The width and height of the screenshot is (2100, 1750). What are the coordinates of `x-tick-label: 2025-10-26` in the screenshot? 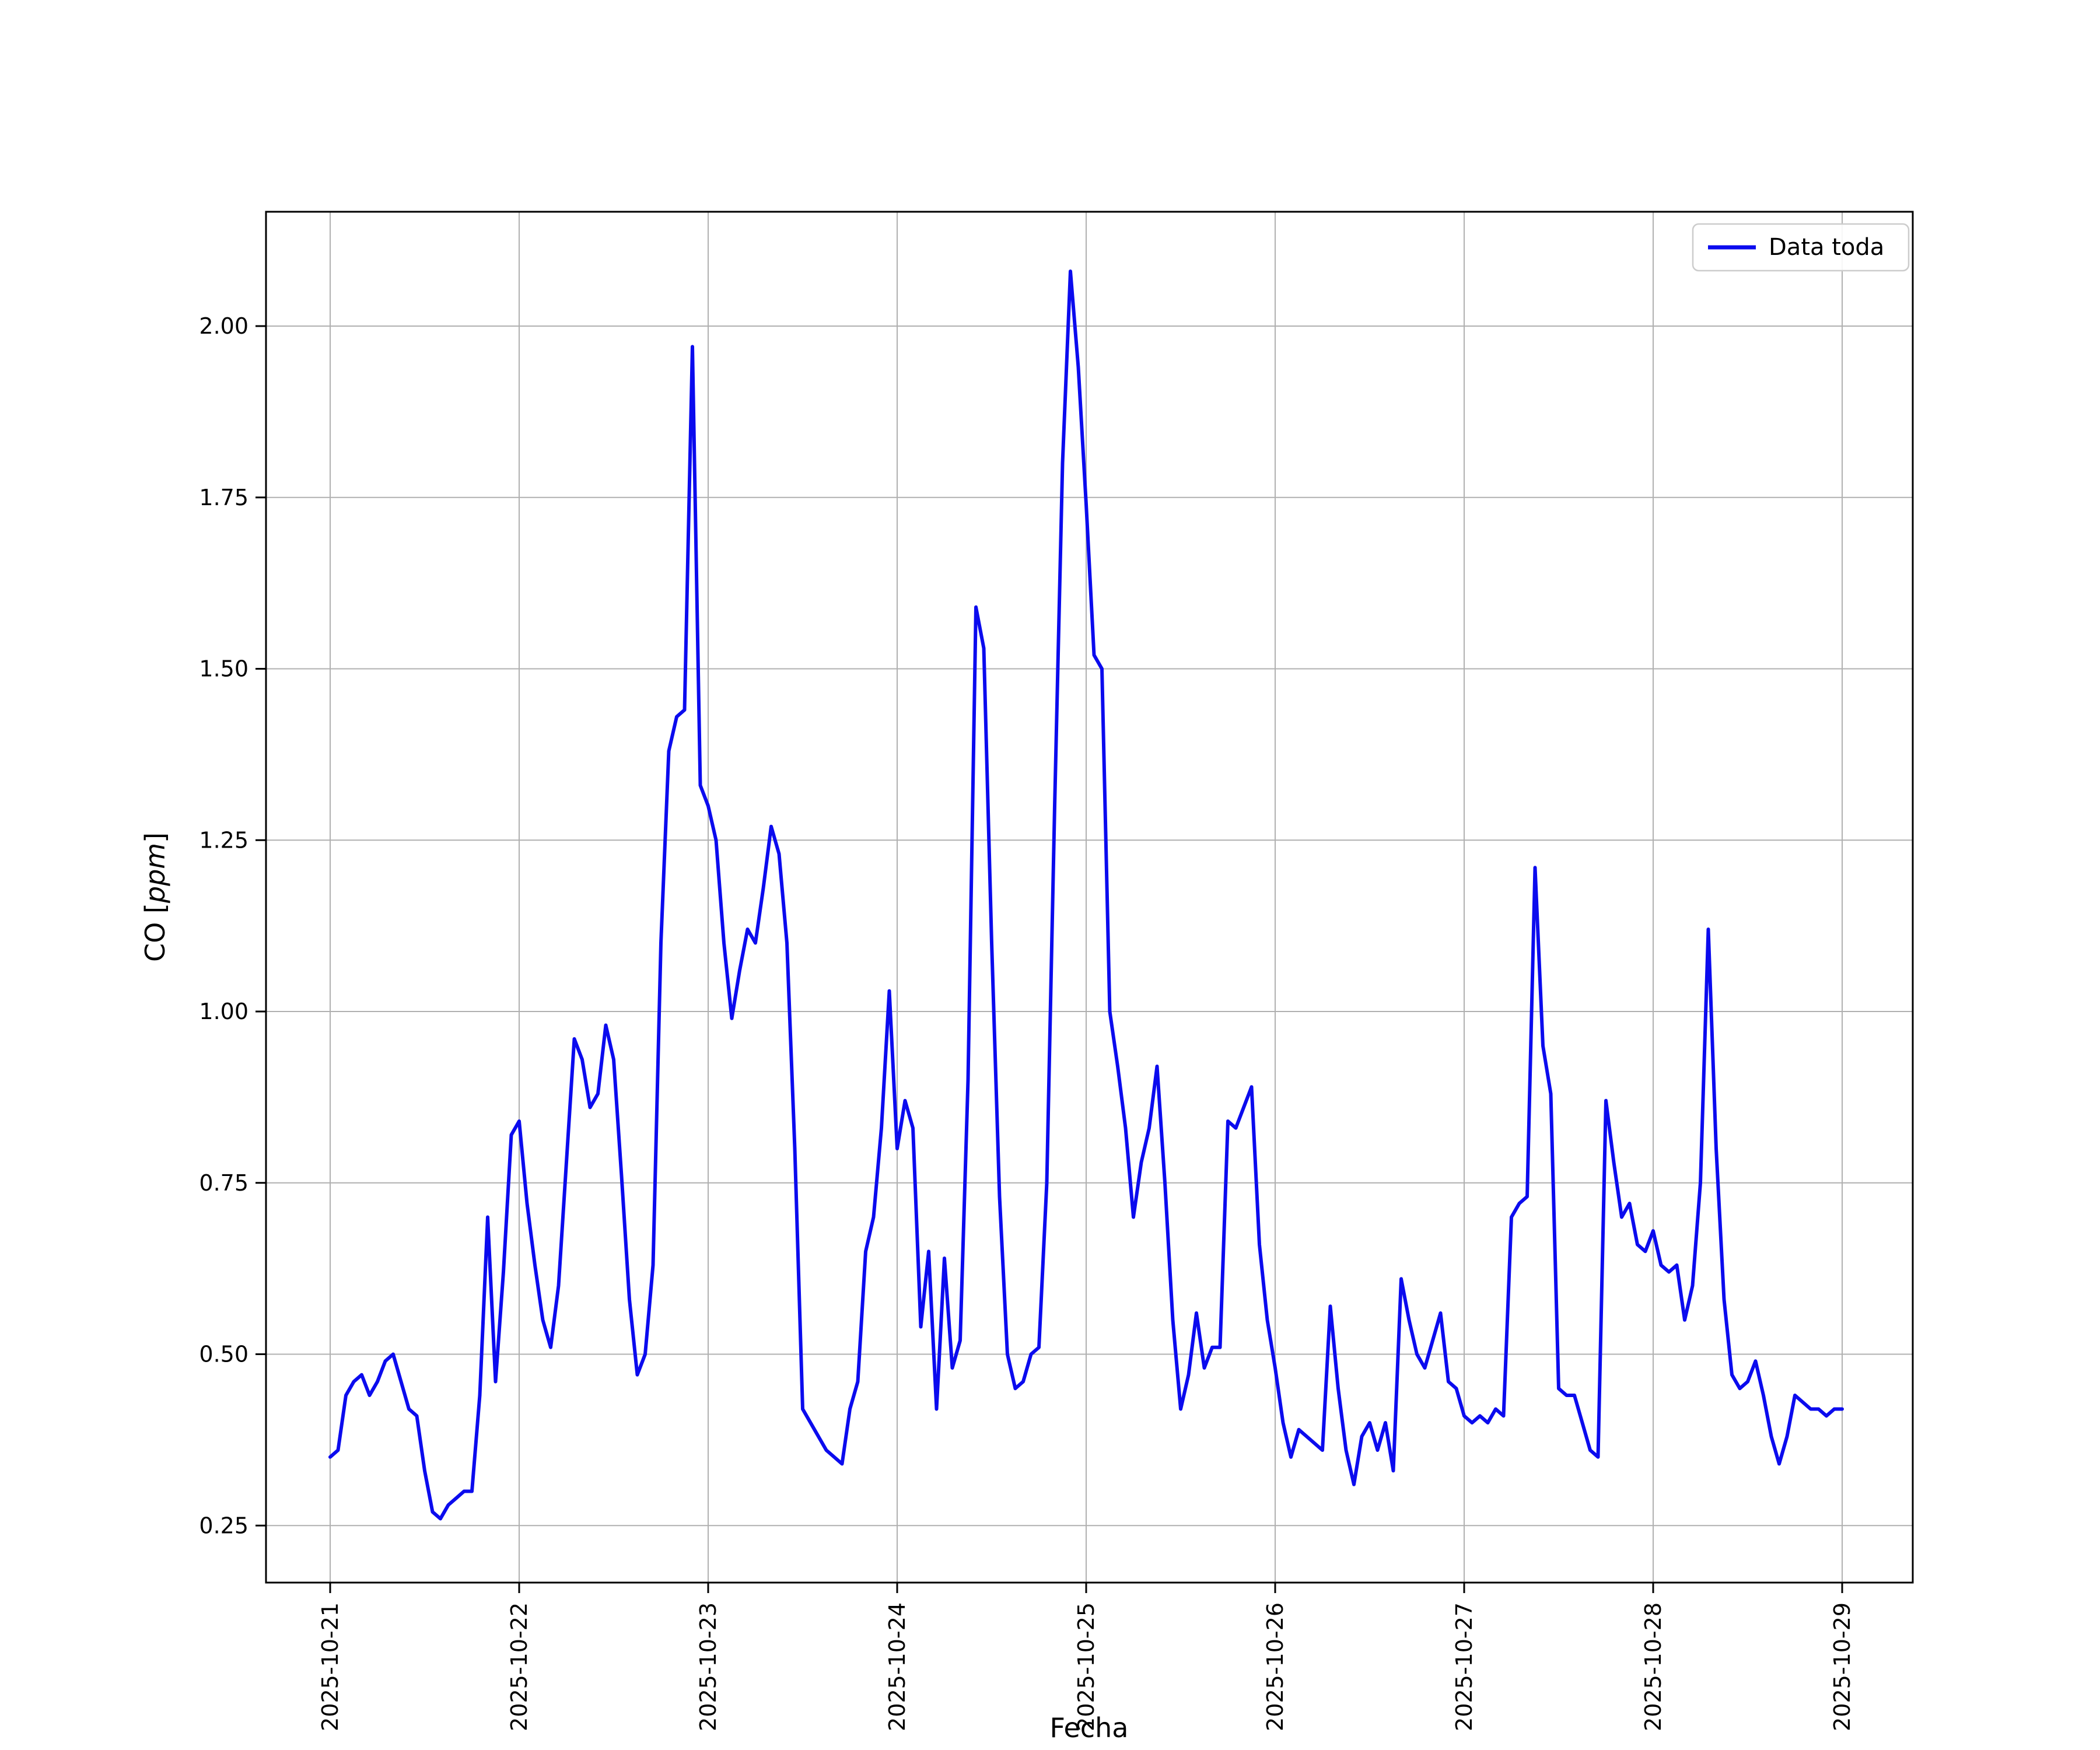 It's located at (1275, 1666).